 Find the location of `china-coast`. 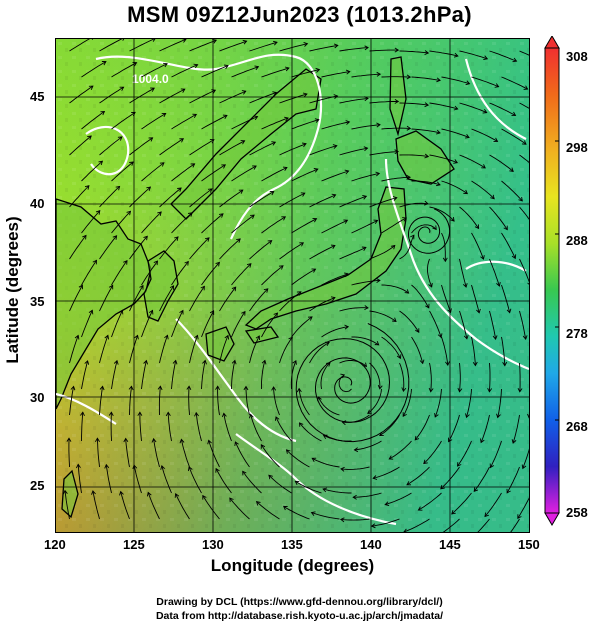

china-coast is located at coordinates (104, 304).